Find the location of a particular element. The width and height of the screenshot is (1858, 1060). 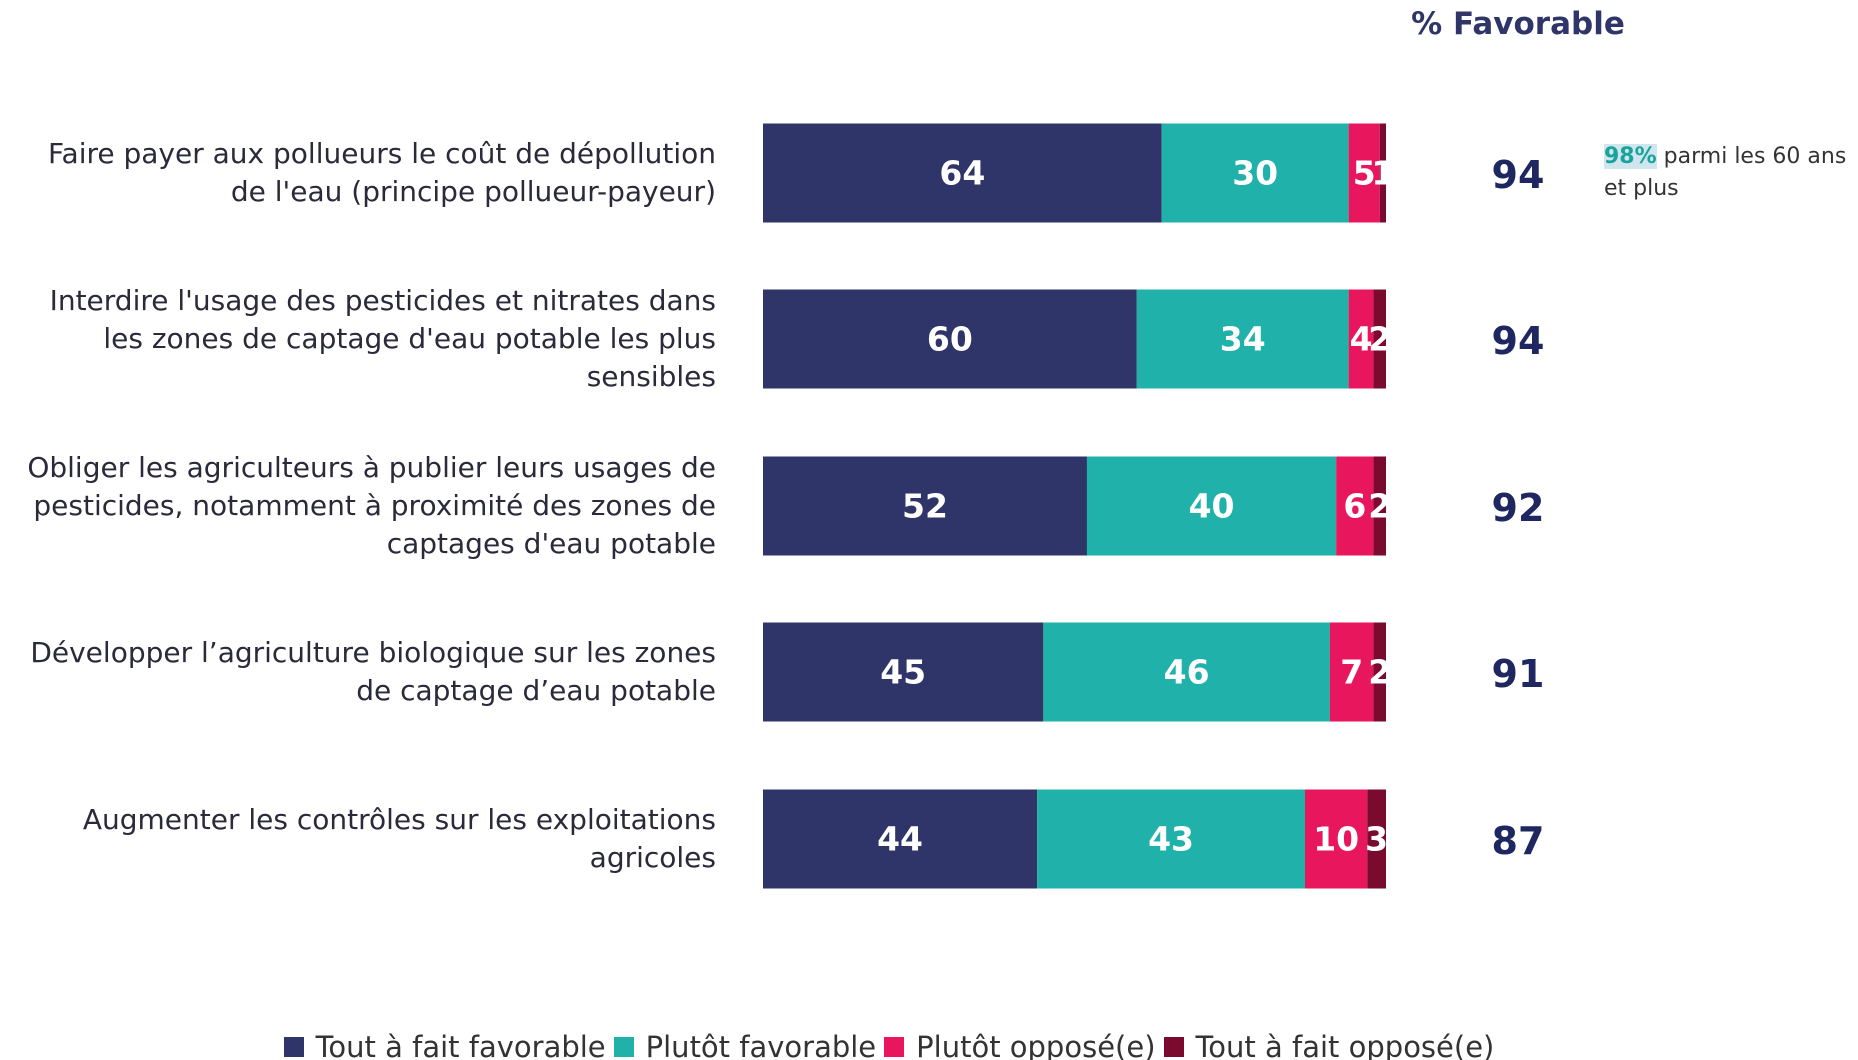

segment-label: 1 is located at coordinates (1382, 173).